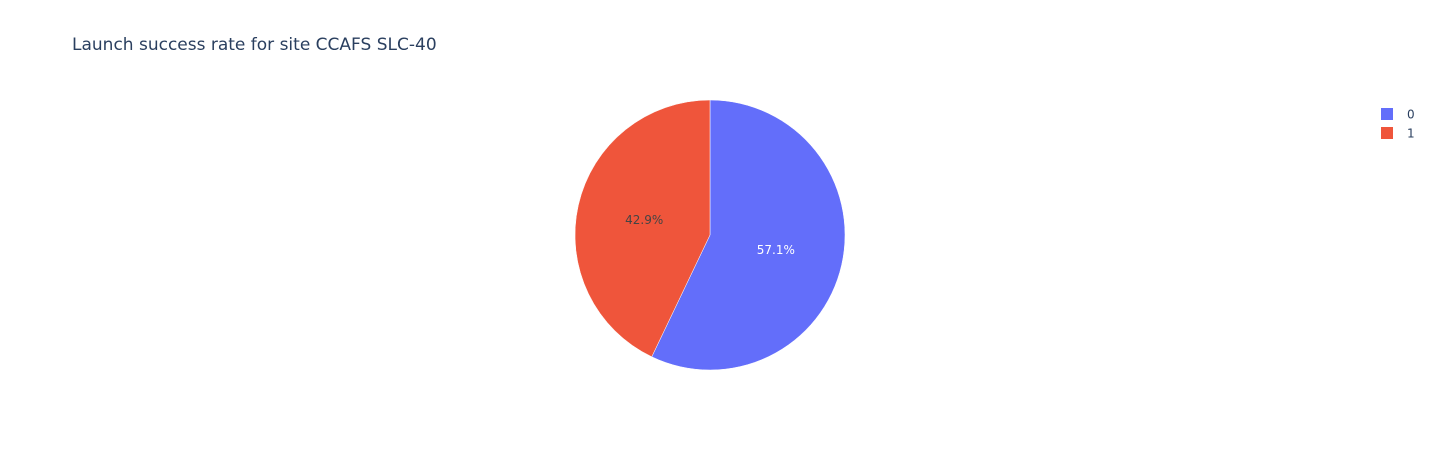  I want to click on legend-label-1: 1, so click(1411, 134).